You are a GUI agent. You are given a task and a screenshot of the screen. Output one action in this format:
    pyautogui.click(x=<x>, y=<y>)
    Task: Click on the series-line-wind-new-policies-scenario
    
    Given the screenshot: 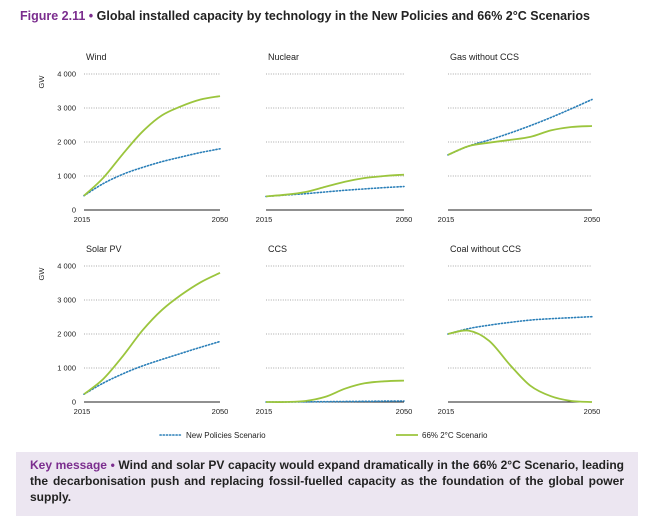 What is the action you would take?
    pyautogui.click(x=152, y=172)
    